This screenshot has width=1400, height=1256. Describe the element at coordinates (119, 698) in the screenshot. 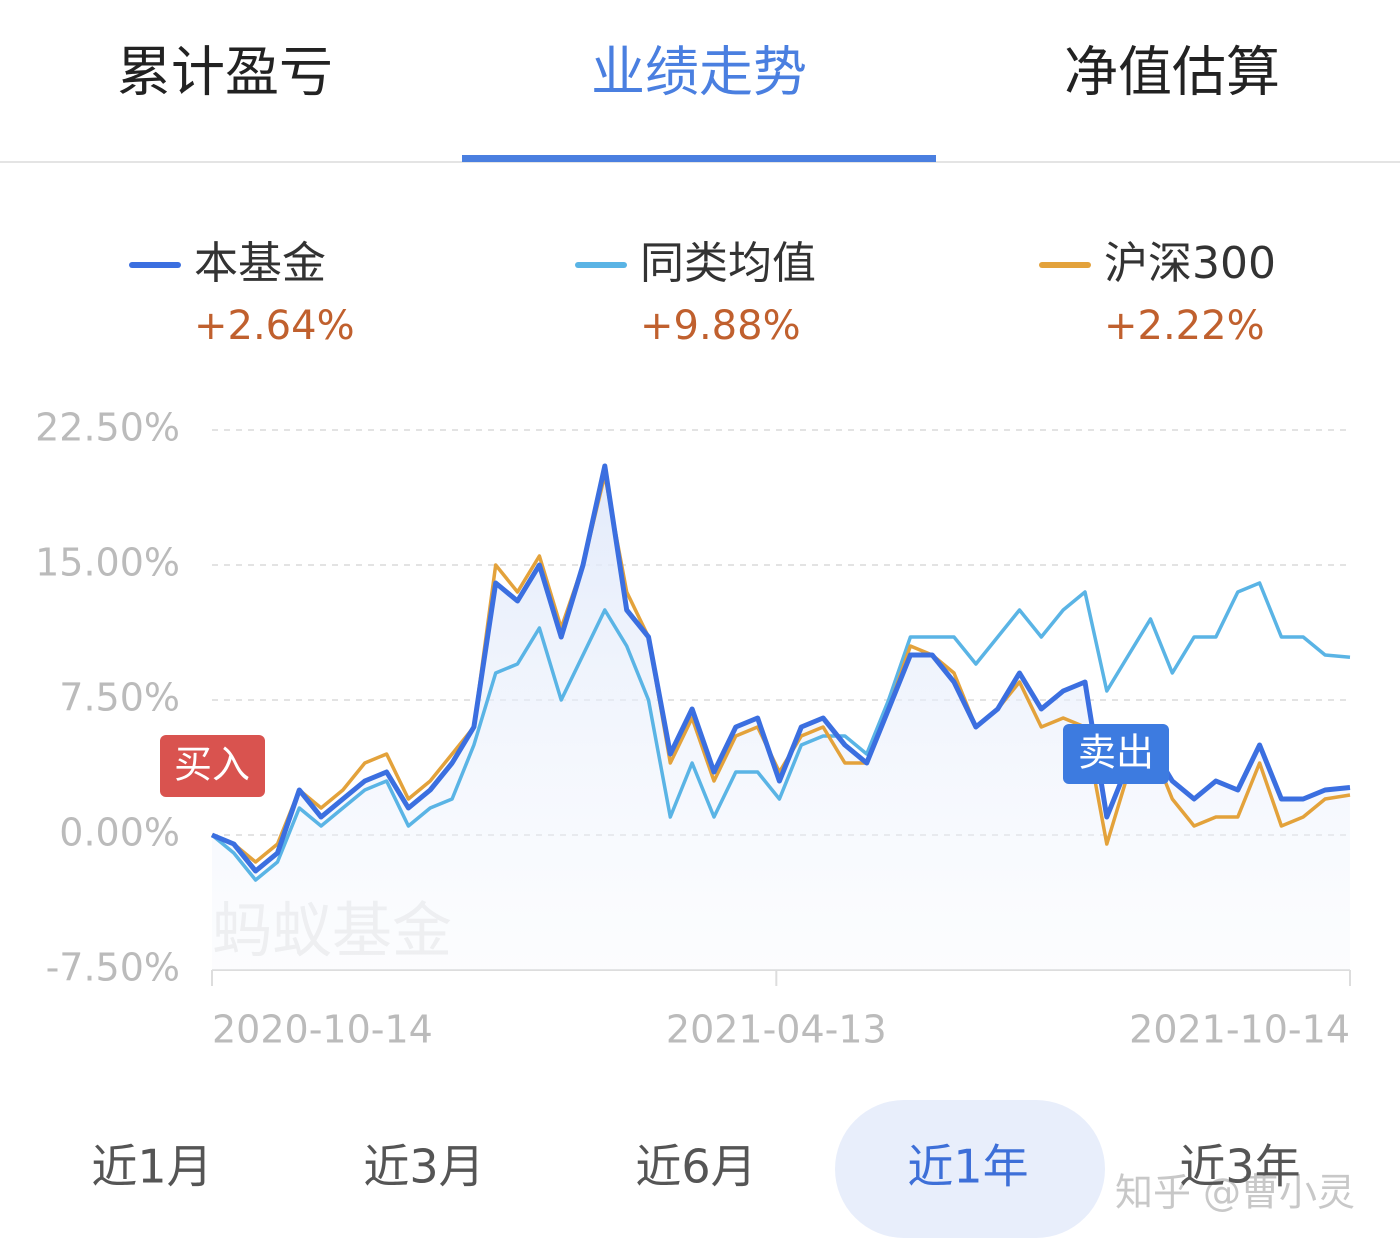

I see `y-tick-label: 7.50%` at that location.